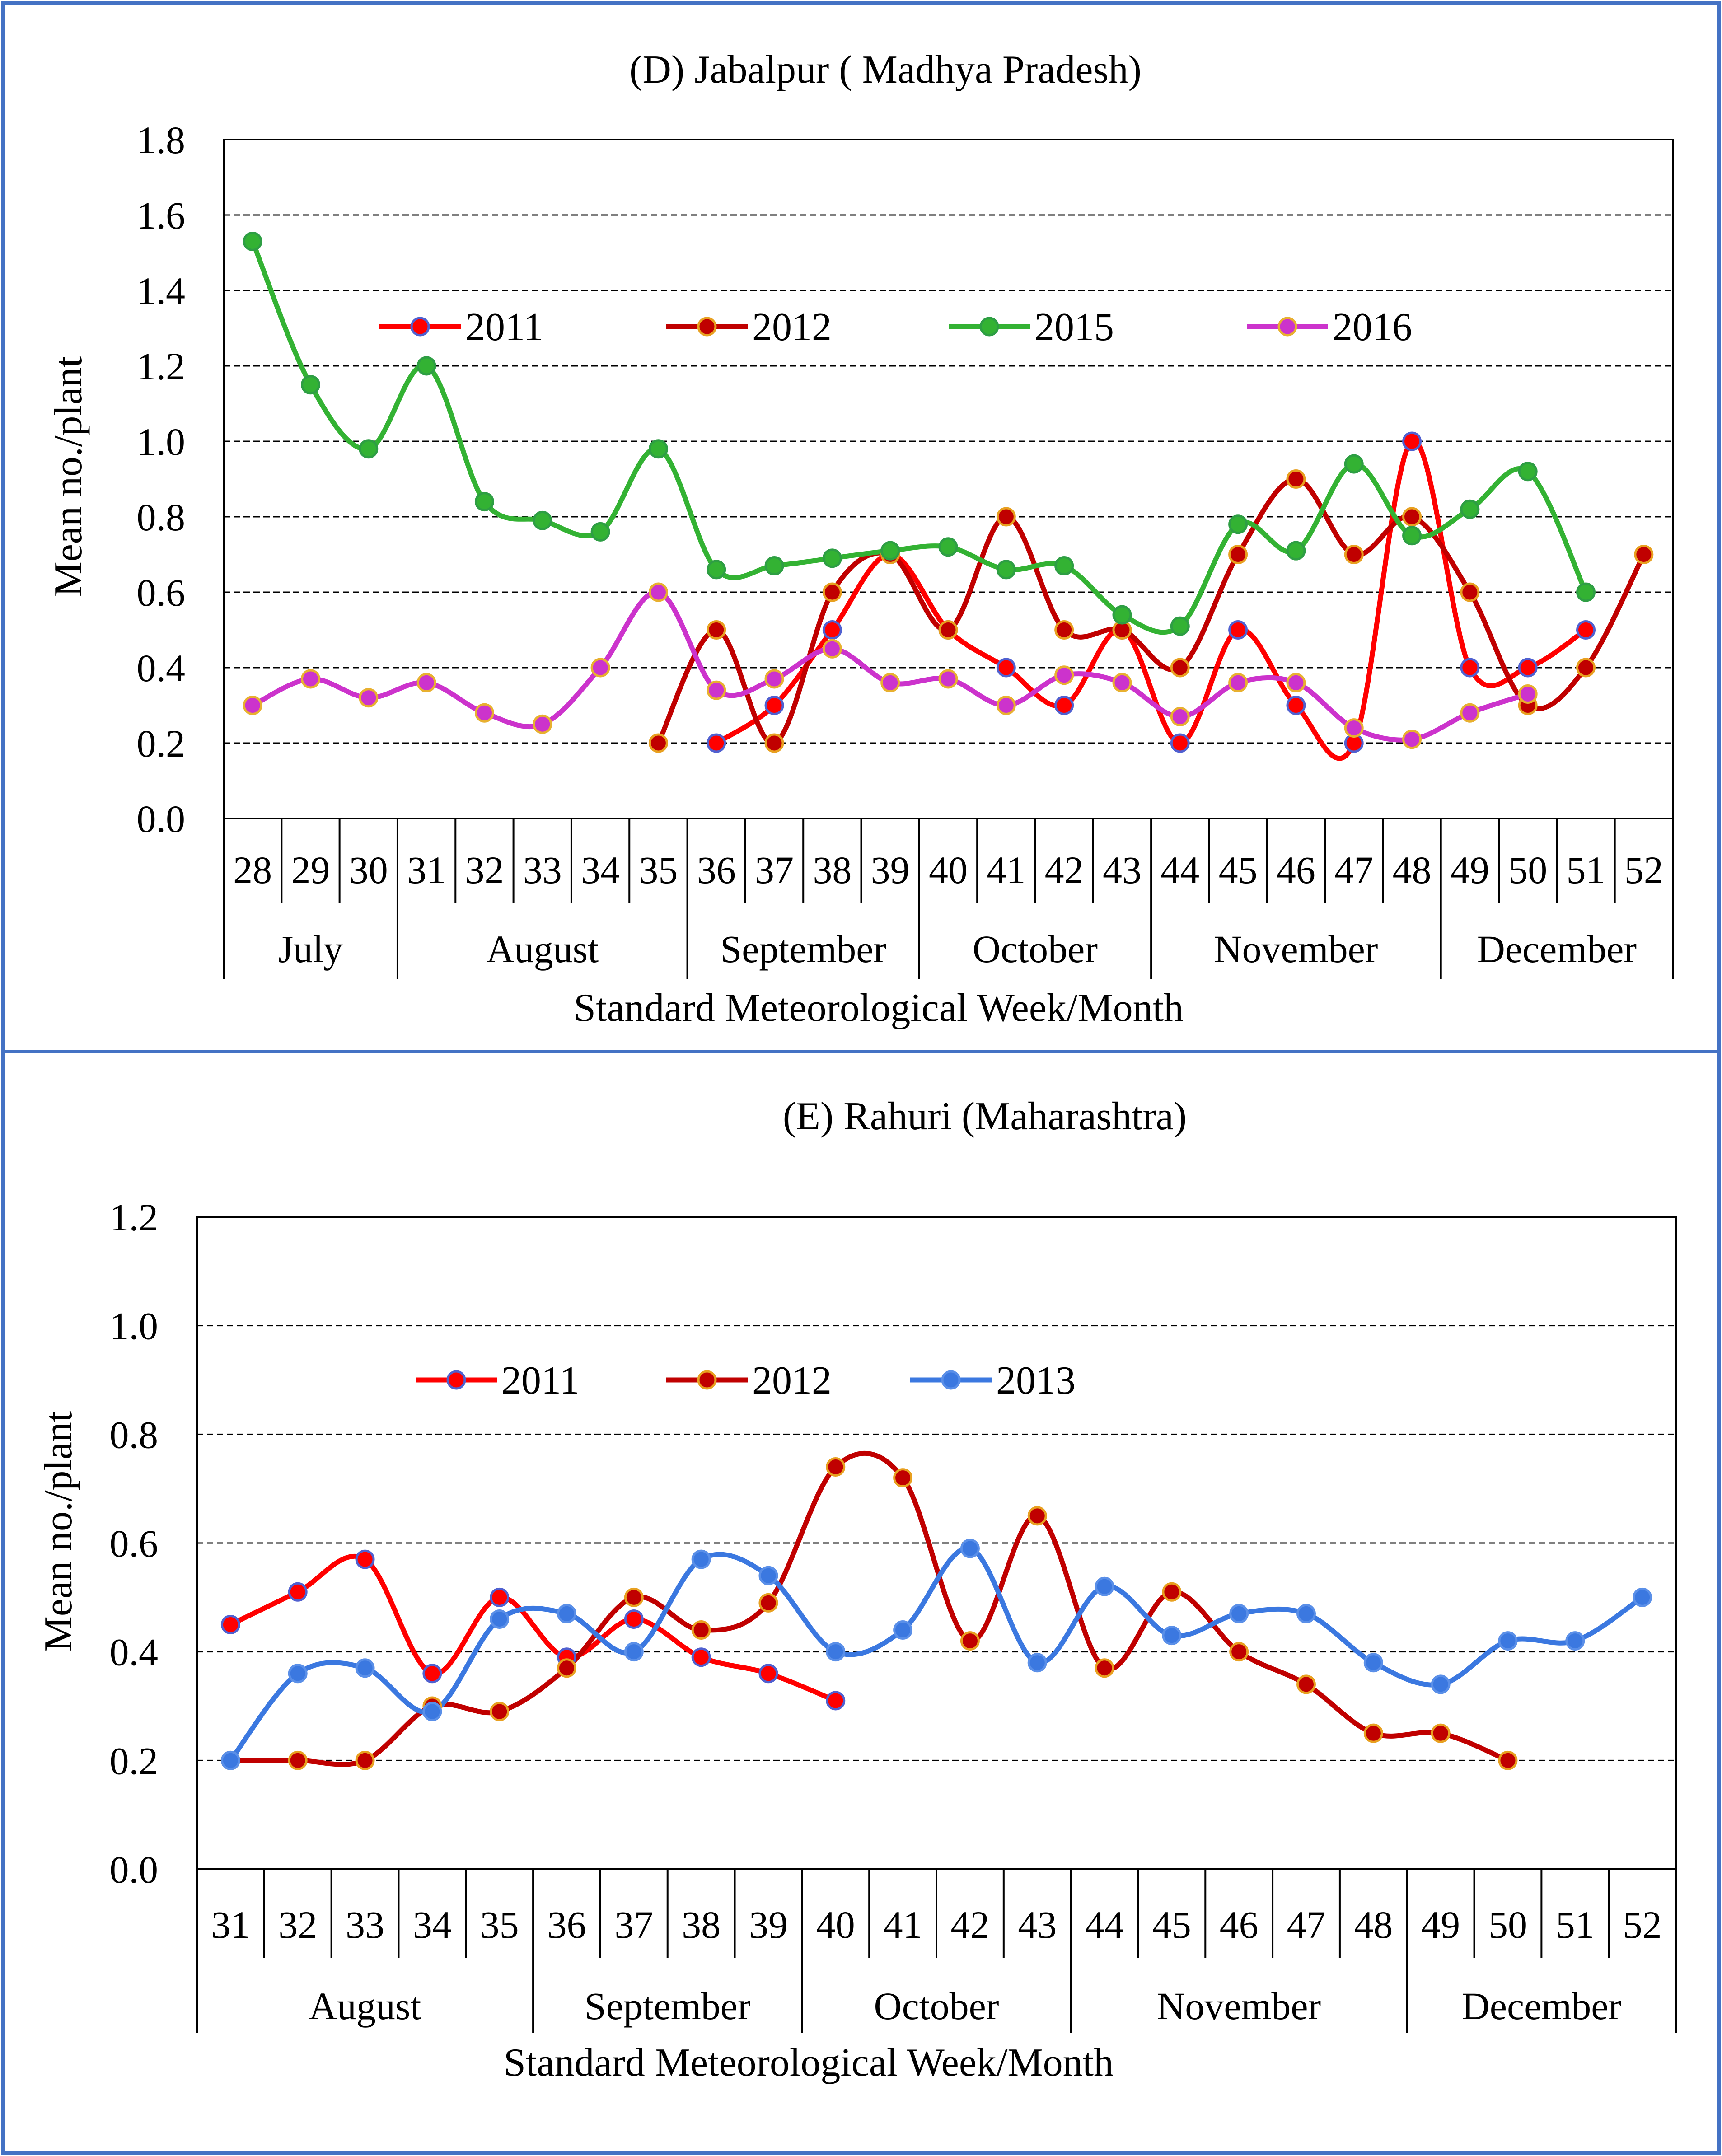 This screenshot has height=2156, width=1722. What do you see at coordinates (161, 291) in the screenshot?
I see `y-tick-label: 1.4` at bounding box center [161, 291].